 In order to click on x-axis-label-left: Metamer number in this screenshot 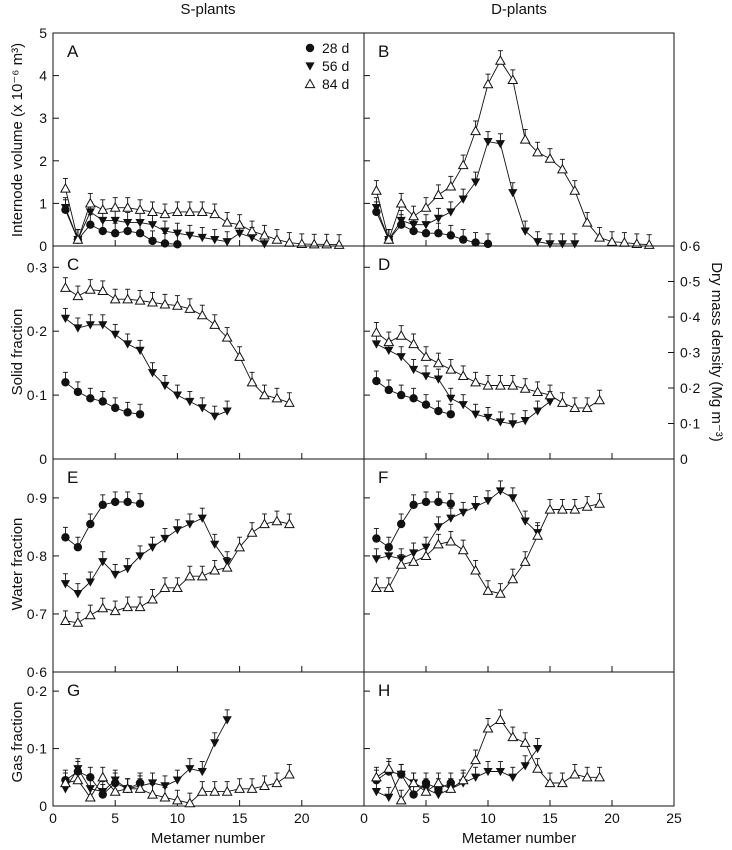, I will do `click(208, 838)`.